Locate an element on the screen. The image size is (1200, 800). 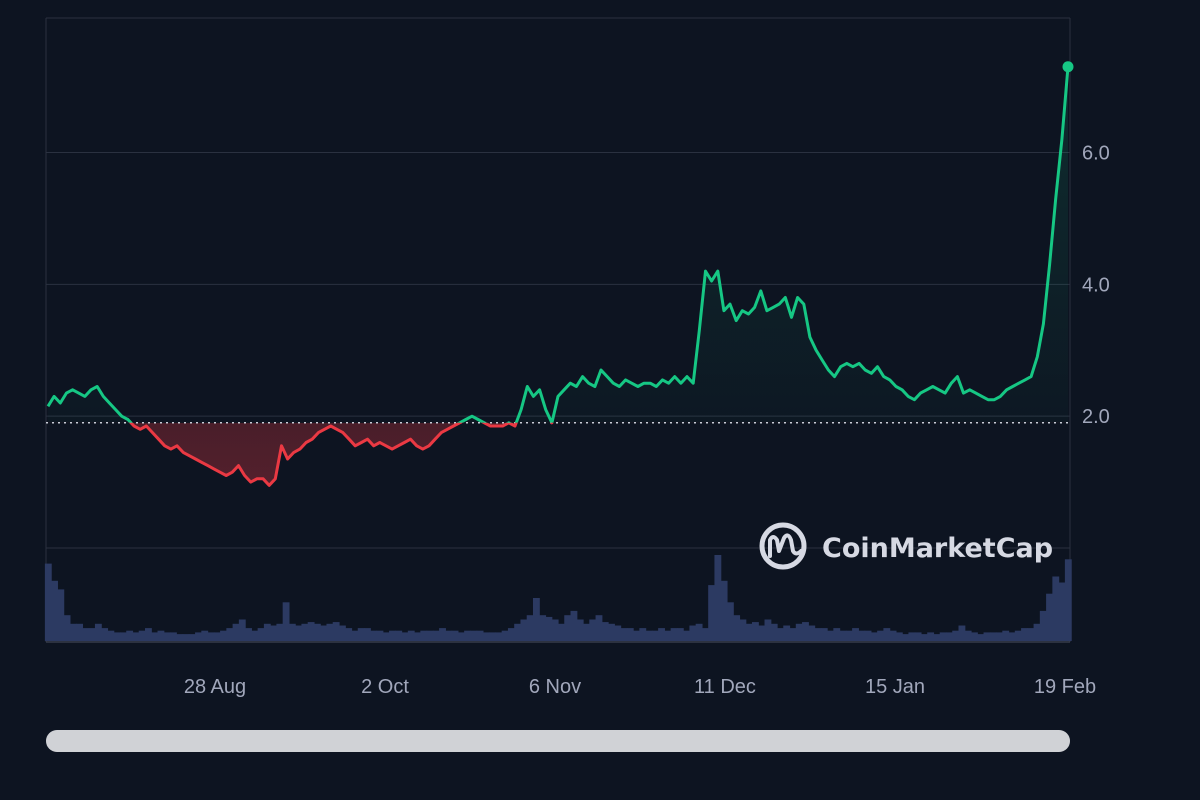
range-scrollbar-thumb is located at coordinates (558, 741).